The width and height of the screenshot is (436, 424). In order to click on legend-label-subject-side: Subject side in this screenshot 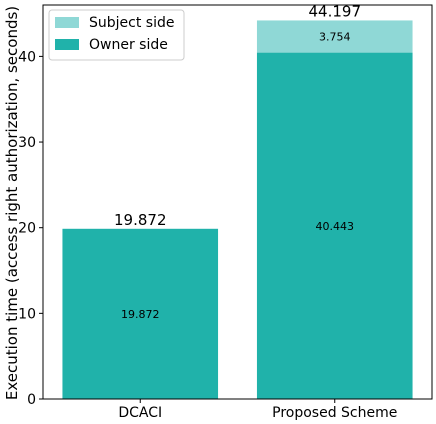, I will do `click(131, 23)`.